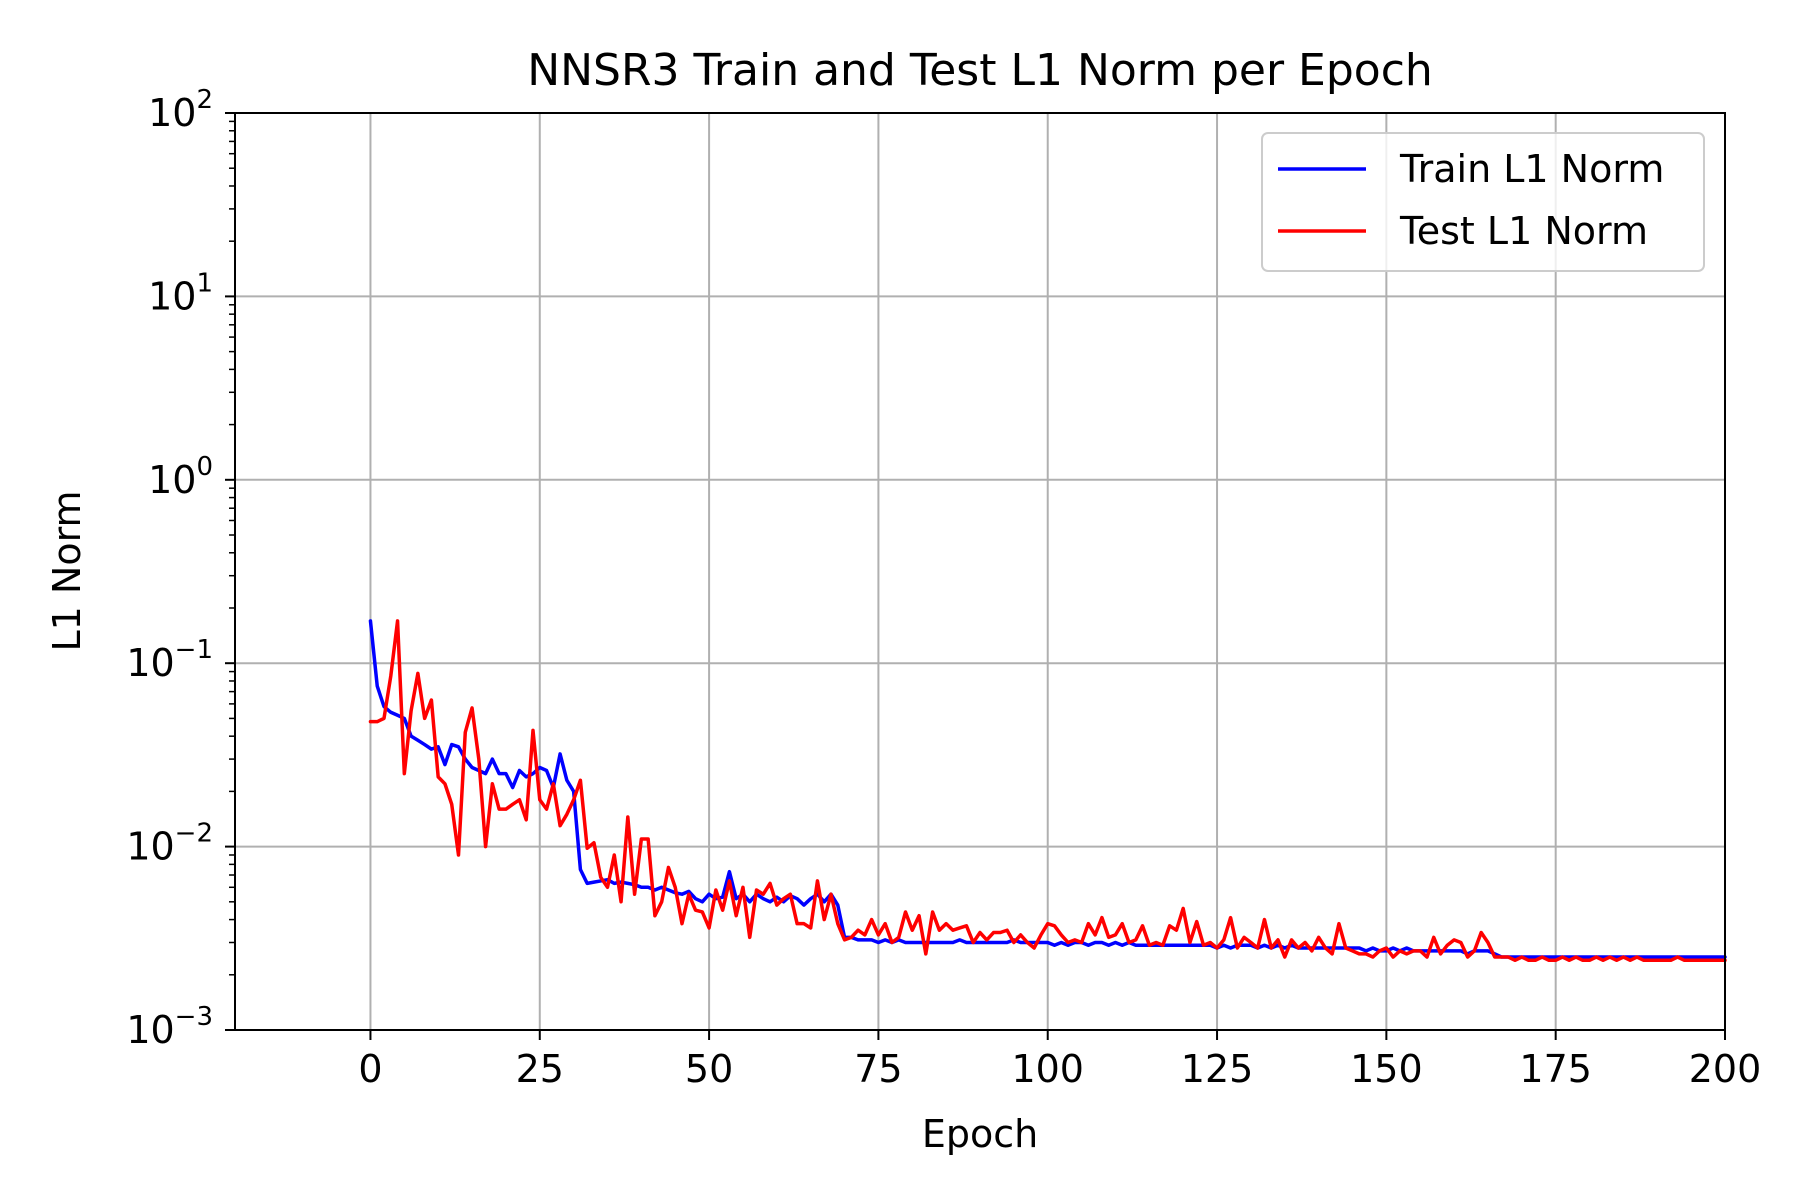  I want to click on x-axis-label: Epoch, so click(980, 1134).